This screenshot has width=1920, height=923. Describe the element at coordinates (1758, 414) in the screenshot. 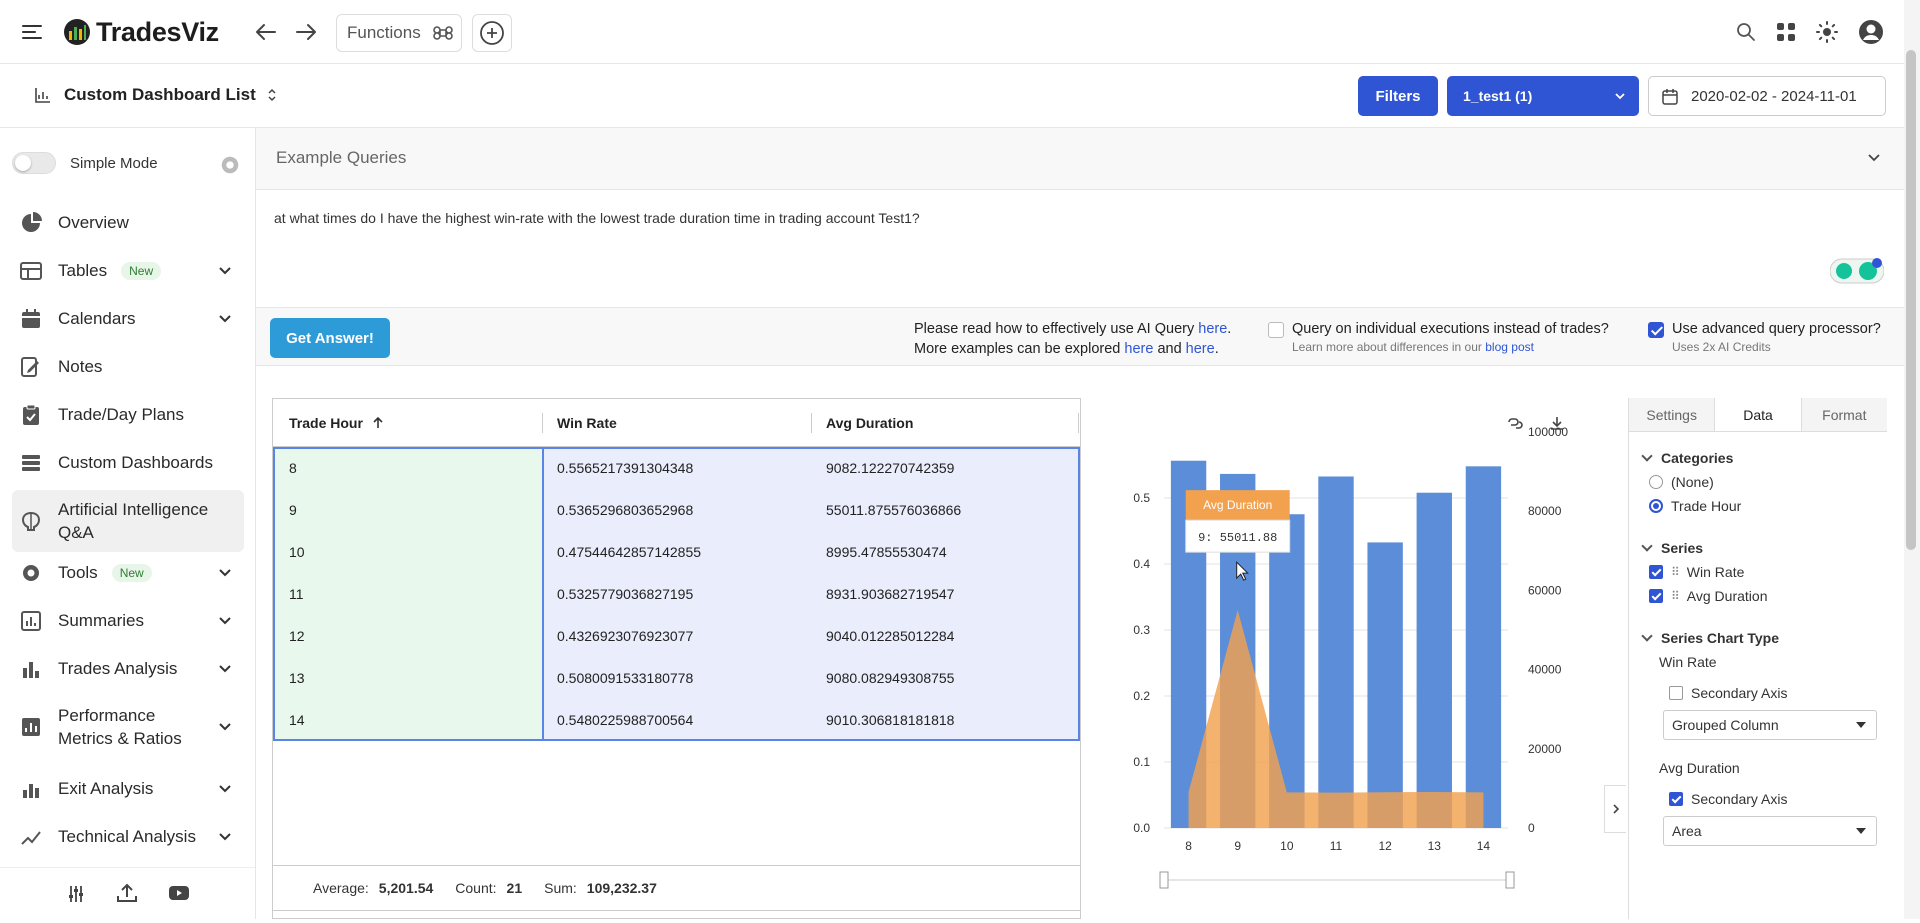

I see `tab-data: Data` at that location.